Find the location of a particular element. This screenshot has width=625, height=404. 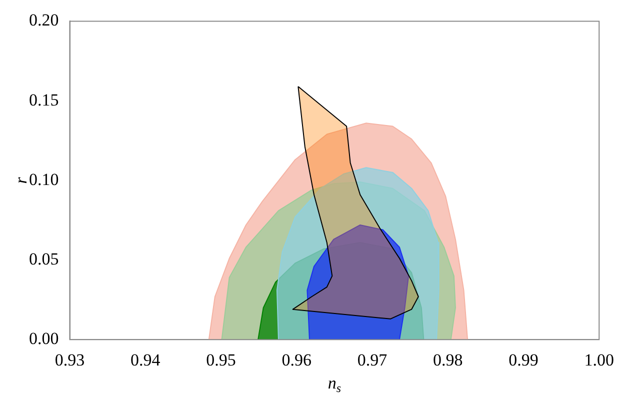

x-tick-label: 0.94 is located at coordinates (145, 360).